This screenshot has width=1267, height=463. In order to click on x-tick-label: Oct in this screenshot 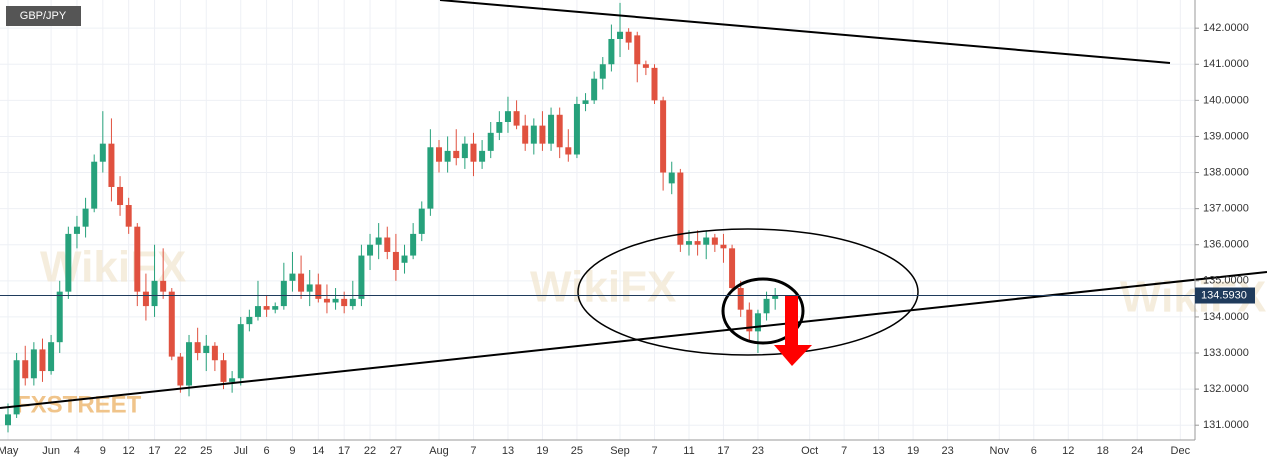, I will do `click(809, 451)`.